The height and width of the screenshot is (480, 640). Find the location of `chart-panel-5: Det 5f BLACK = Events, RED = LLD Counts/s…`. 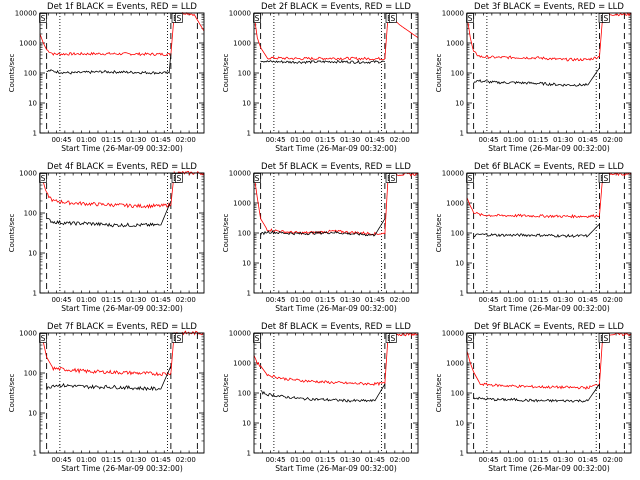

chart-panel-5: Det 5f BLACK = Events, RED = LLD Counts/s… is located at coordinates (320, 237).